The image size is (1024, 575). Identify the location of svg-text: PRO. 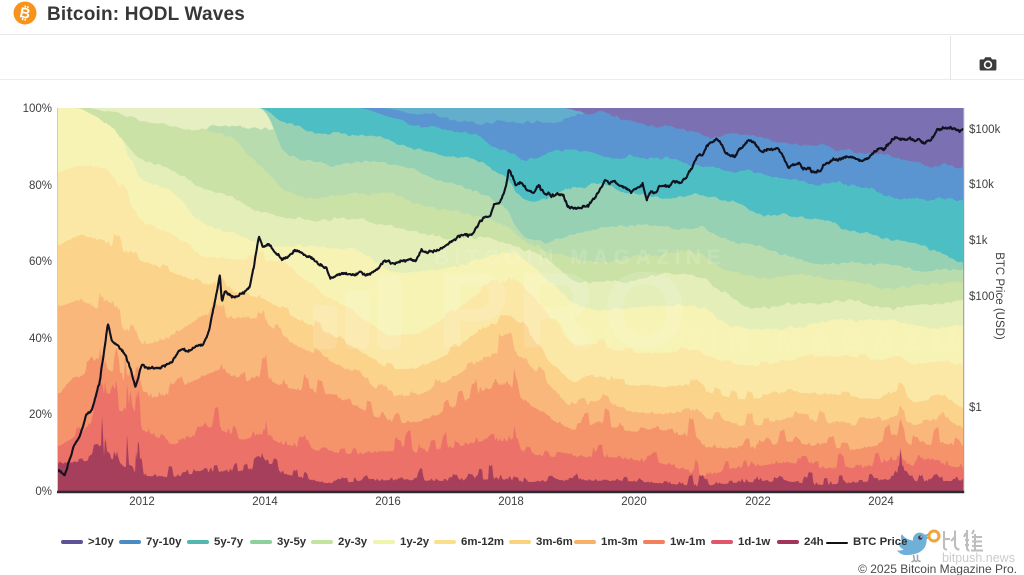
(566, 309).